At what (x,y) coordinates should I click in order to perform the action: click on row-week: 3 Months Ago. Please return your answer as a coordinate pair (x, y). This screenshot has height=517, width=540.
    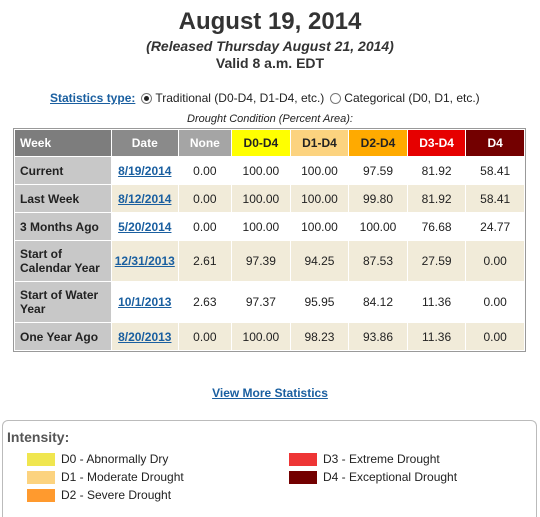
    Looking at the image, I should click on (63, 226).